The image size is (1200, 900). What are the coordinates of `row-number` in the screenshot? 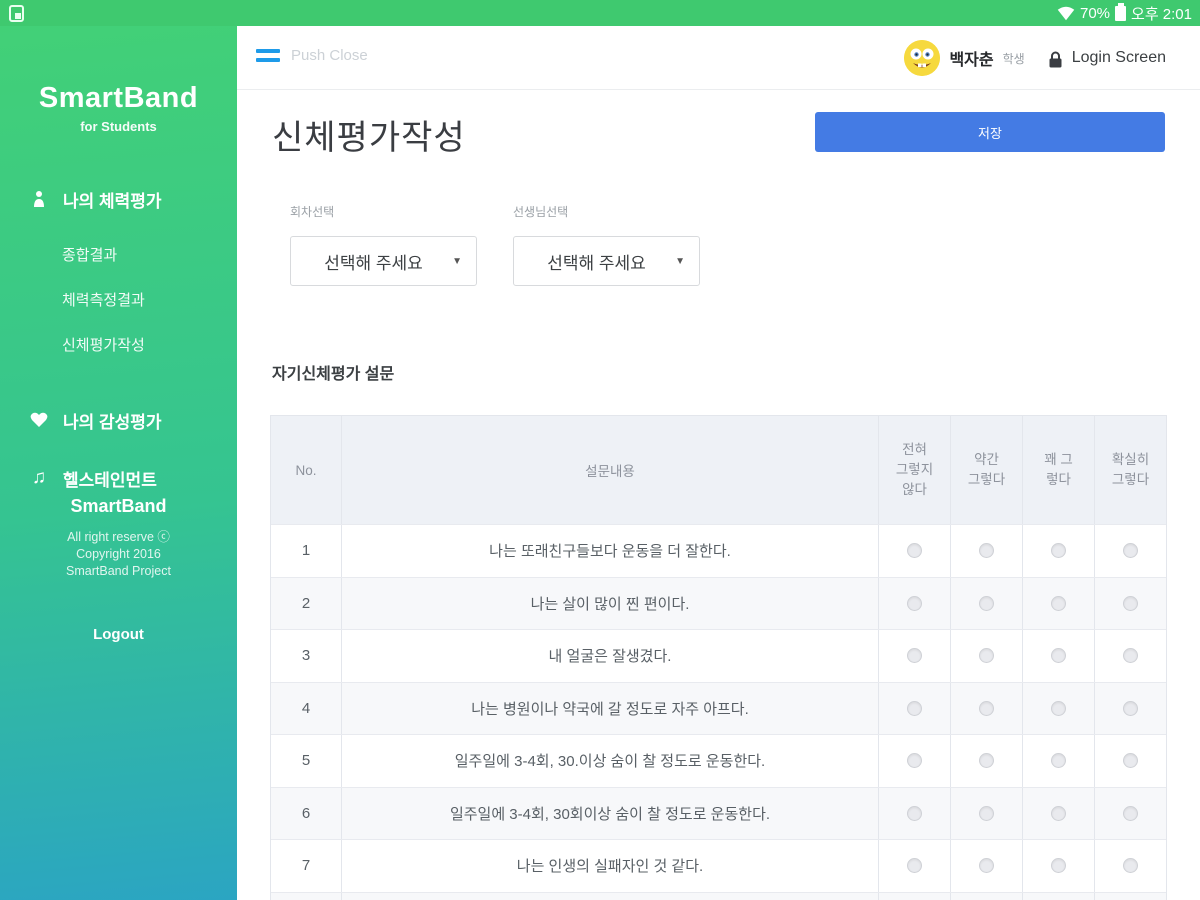 It's located at (306, 896).